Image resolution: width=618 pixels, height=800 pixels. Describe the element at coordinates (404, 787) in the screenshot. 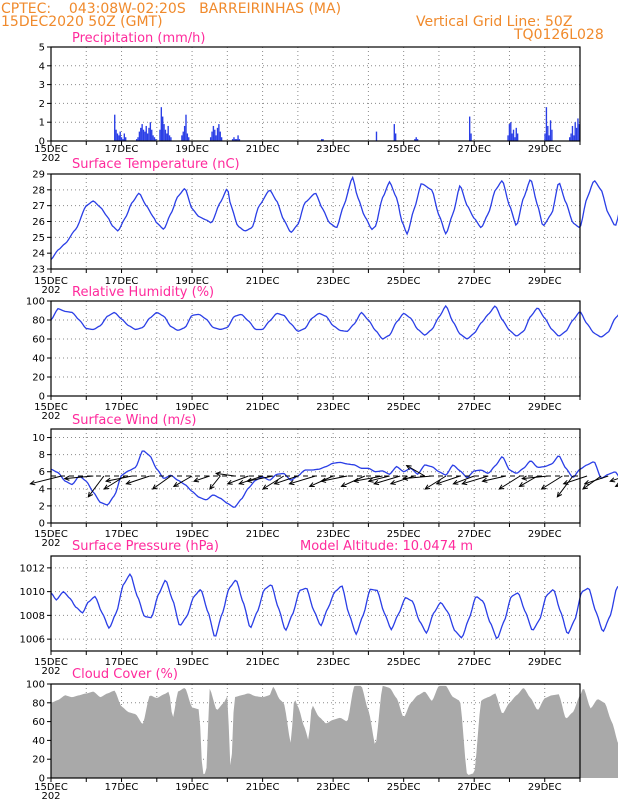

I see `x-tick-label: 25DEC` at that location.